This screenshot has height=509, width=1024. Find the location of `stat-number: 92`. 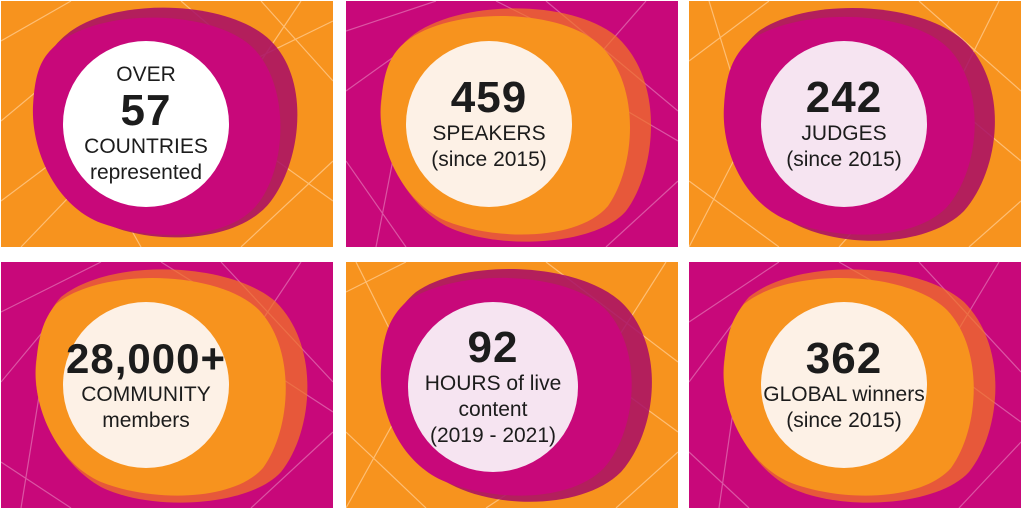

stat-number: 92 is located at coordinates (493, 347).